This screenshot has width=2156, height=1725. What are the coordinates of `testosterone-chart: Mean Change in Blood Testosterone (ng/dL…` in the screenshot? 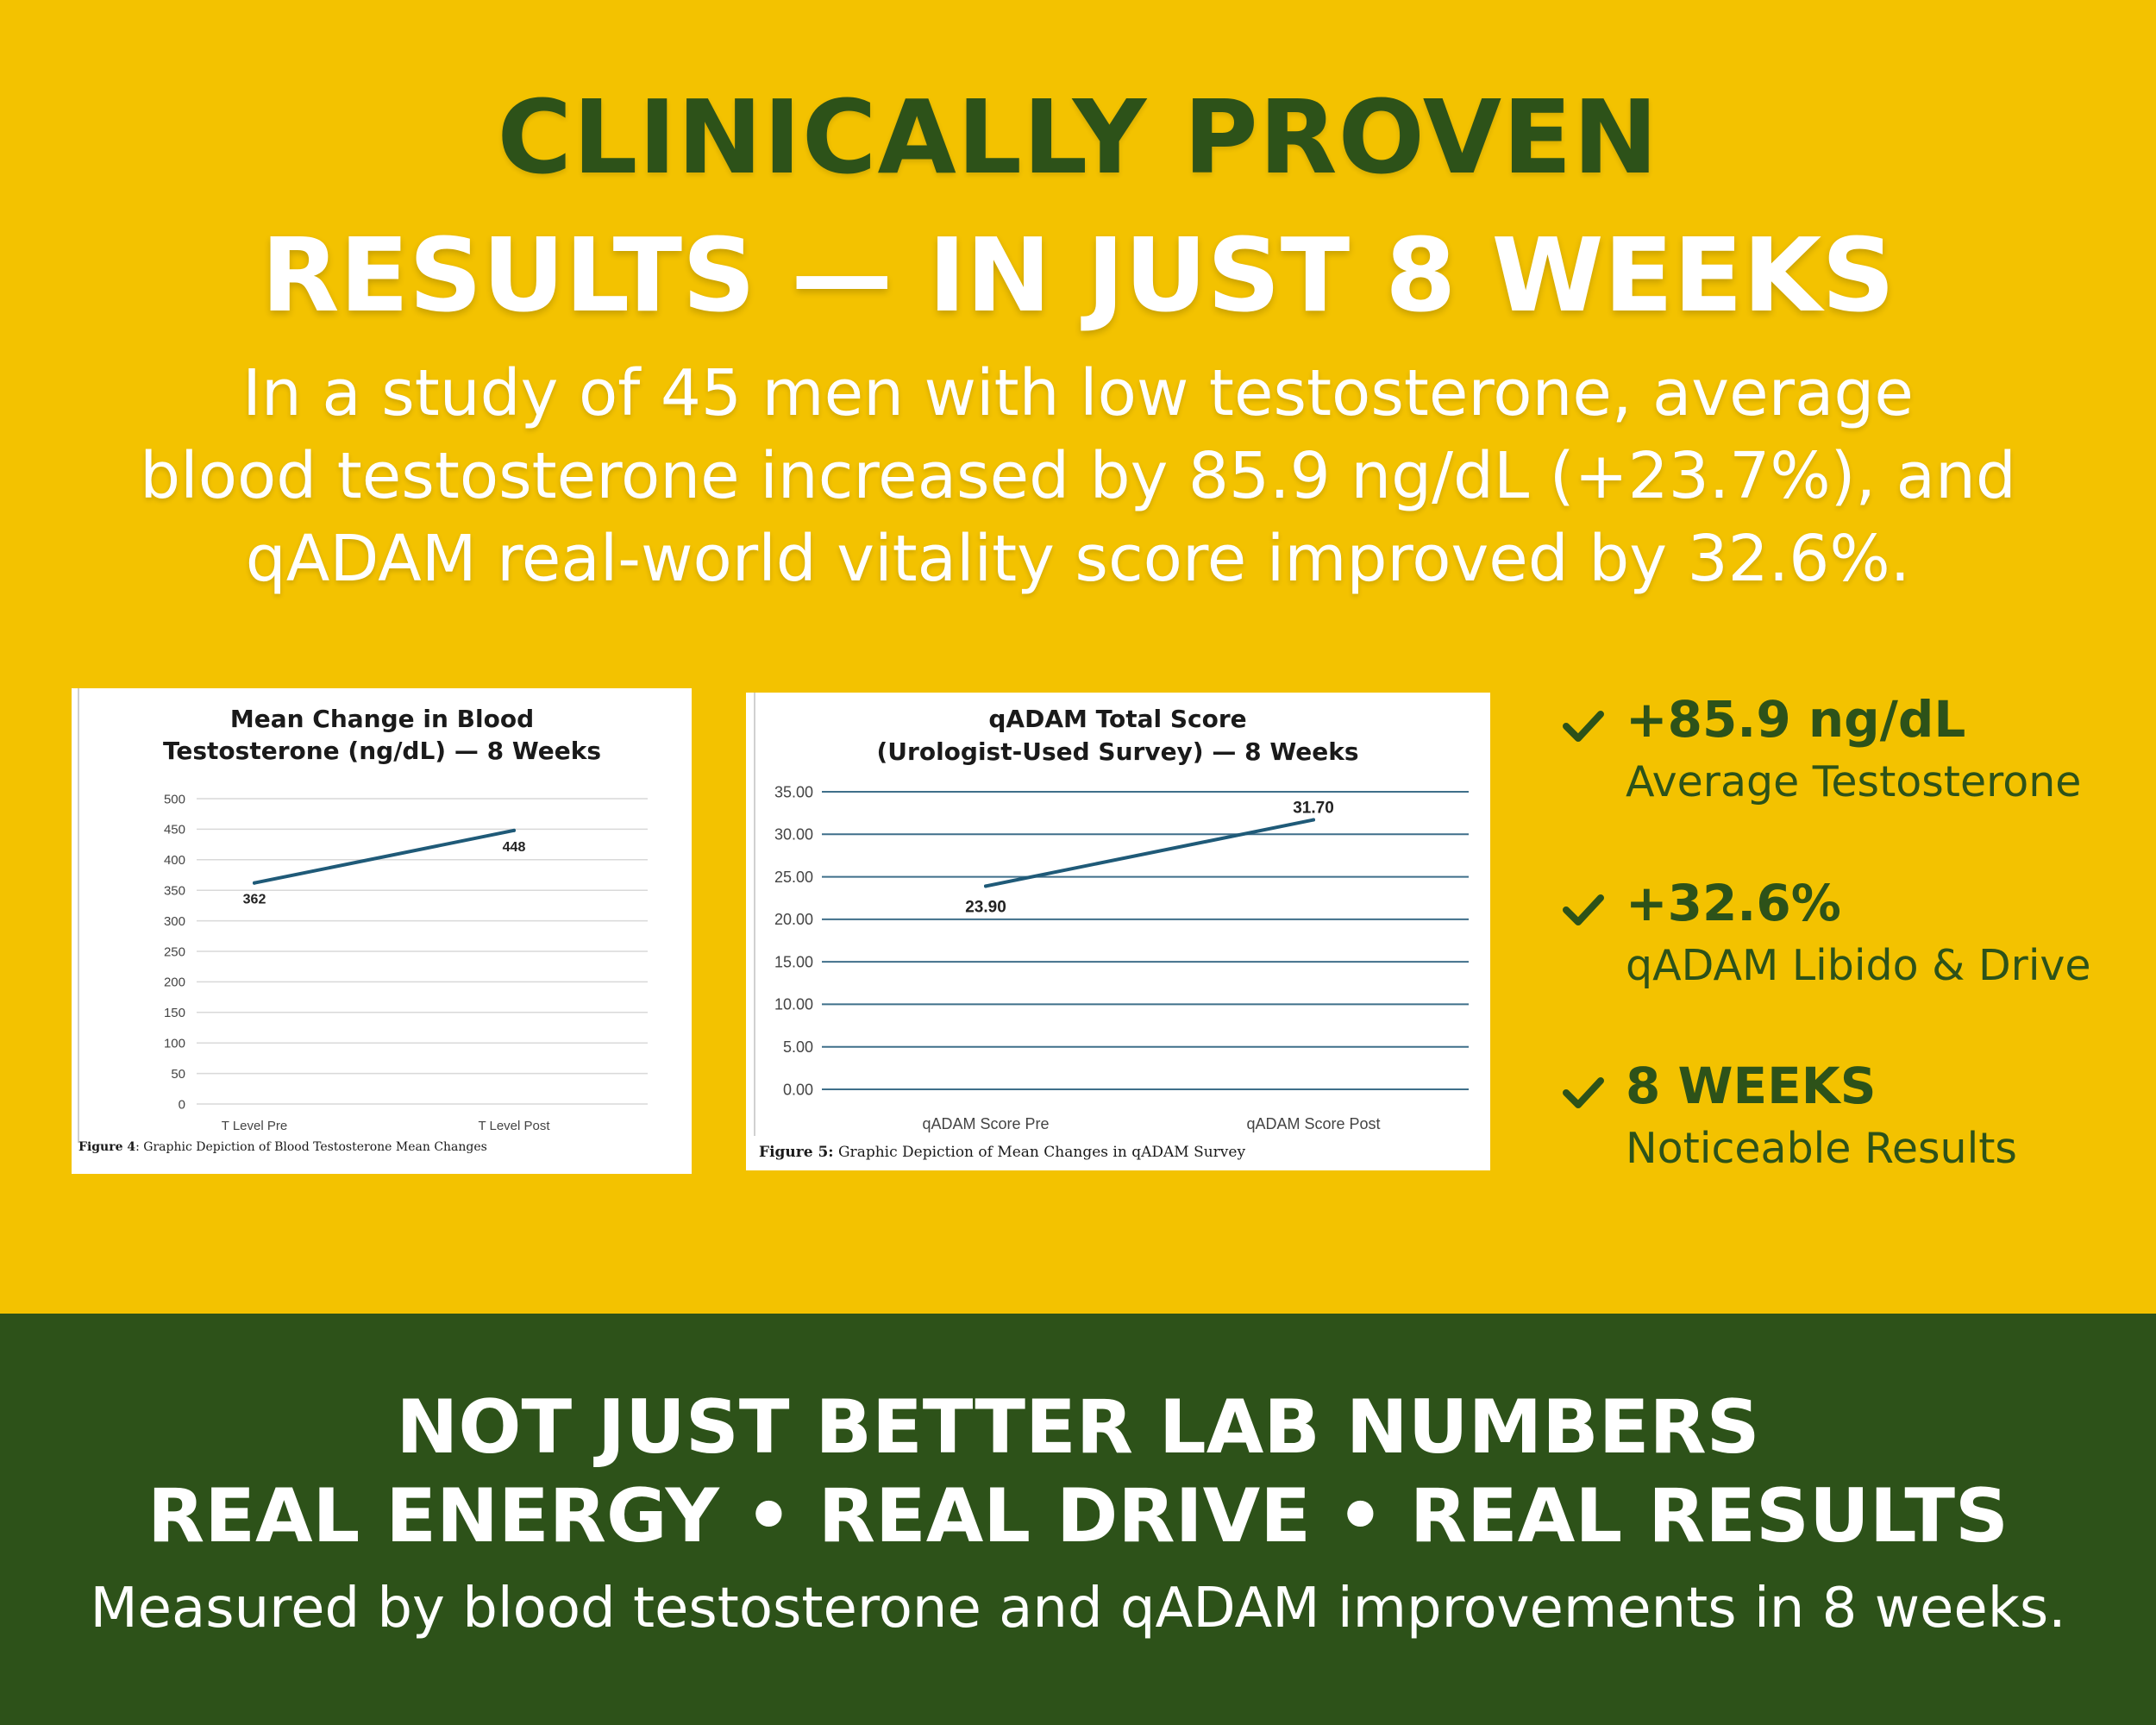 It's located at (363, 921).